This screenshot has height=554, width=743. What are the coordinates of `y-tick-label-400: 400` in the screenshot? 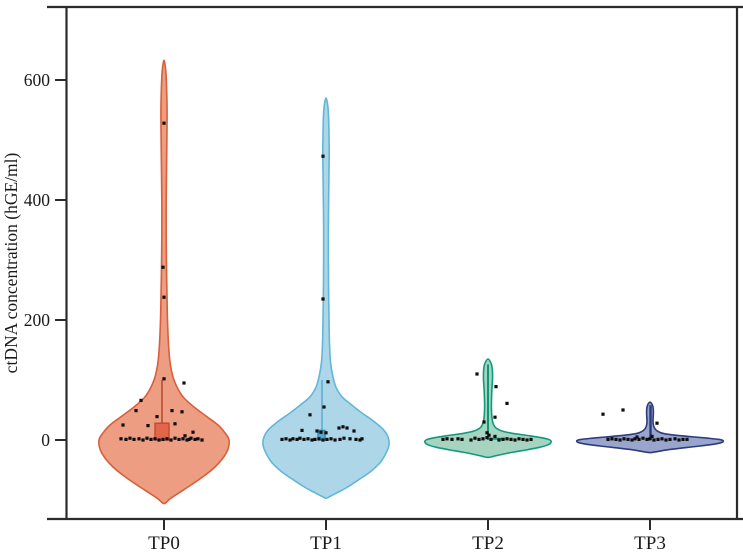 It's located at (37, 200).